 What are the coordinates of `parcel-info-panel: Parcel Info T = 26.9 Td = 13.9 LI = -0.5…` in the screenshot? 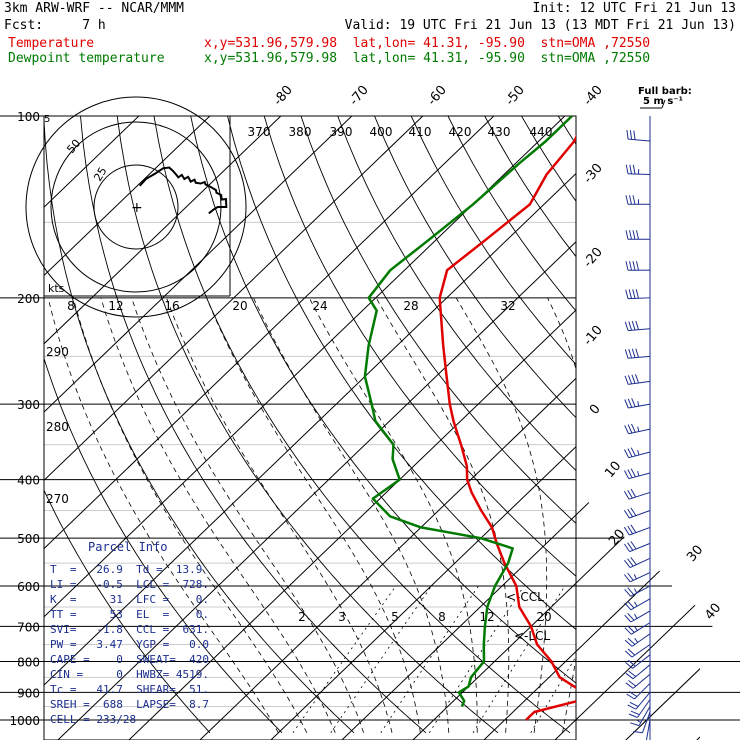 It's located at (137, 638).